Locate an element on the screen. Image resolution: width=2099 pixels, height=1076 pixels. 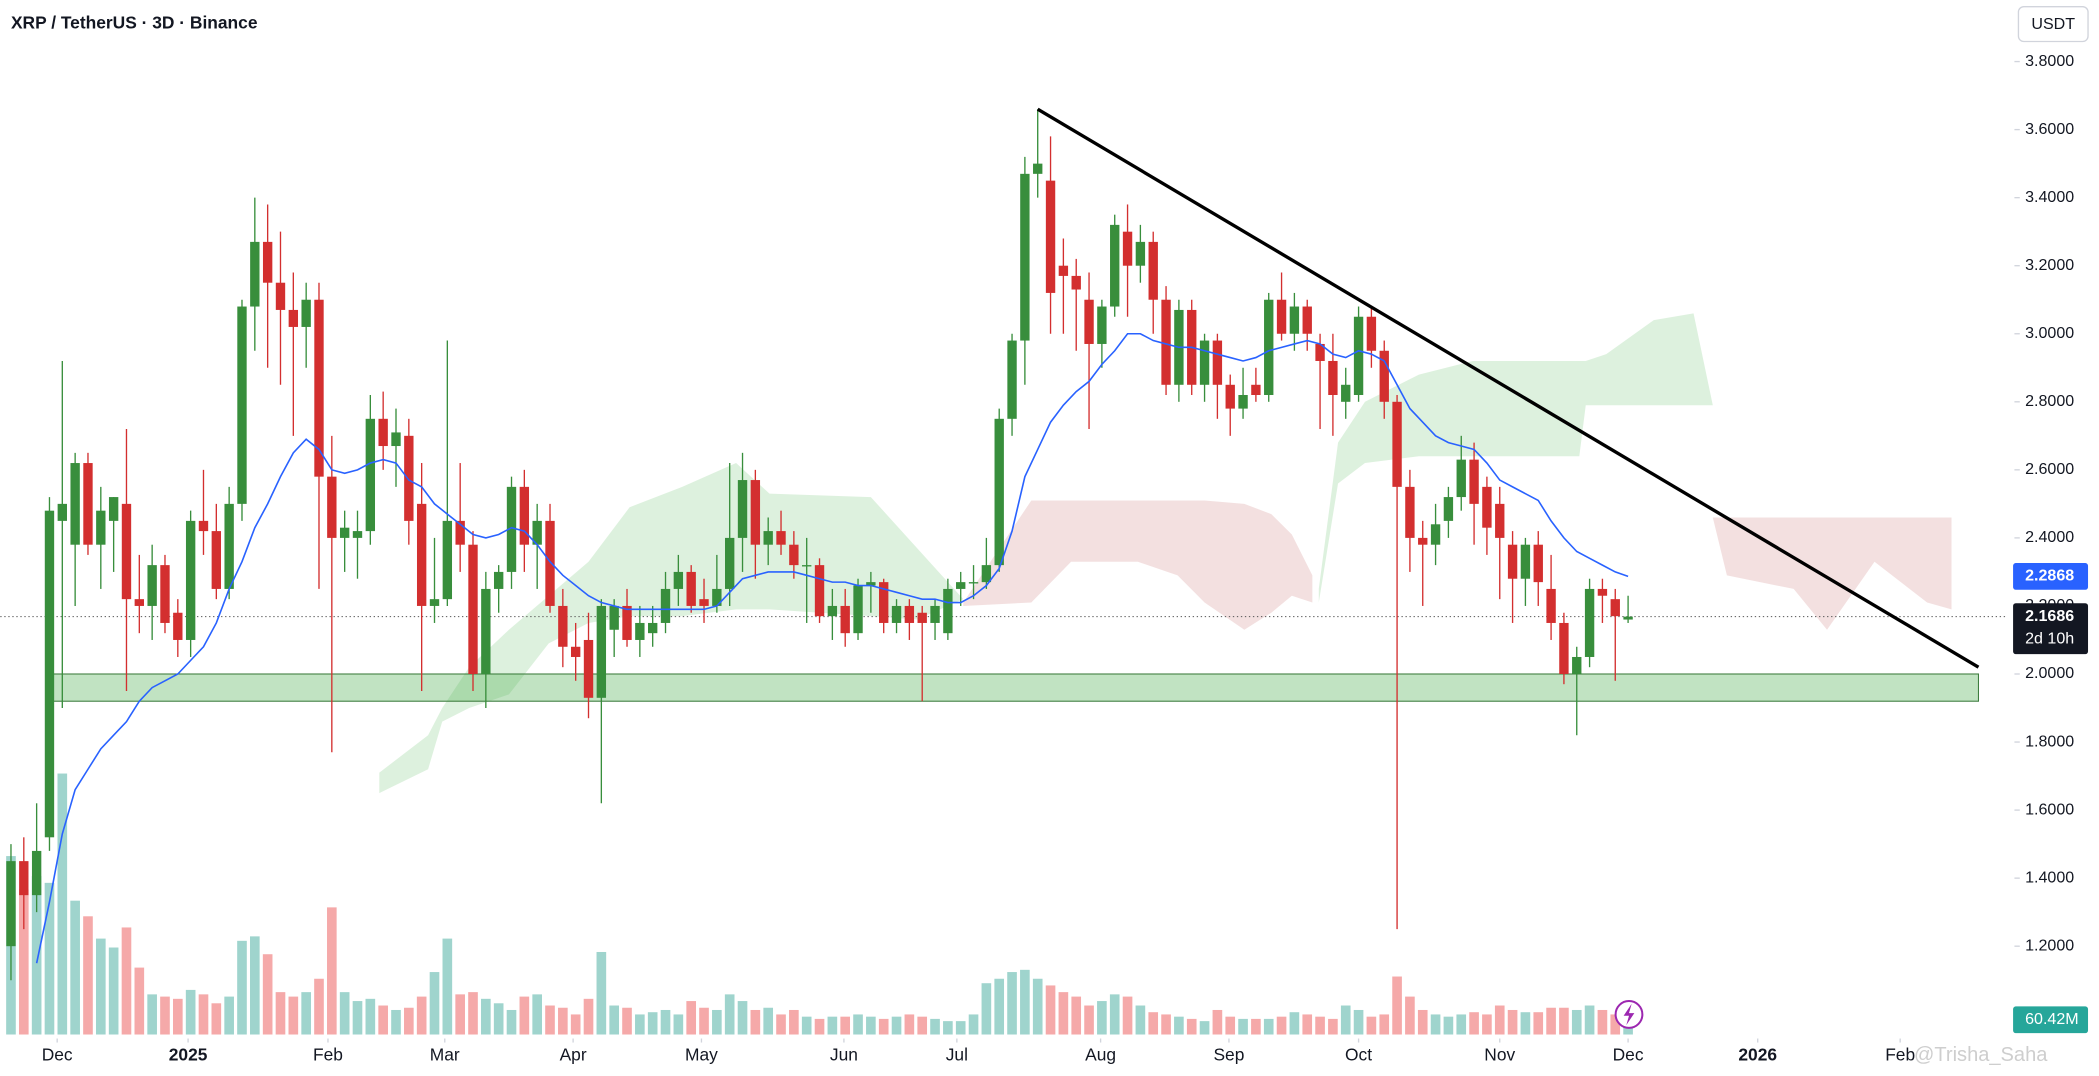
chart-title: XRP / TetherUS · 3D · Binance is located at coordinates (134, 23).